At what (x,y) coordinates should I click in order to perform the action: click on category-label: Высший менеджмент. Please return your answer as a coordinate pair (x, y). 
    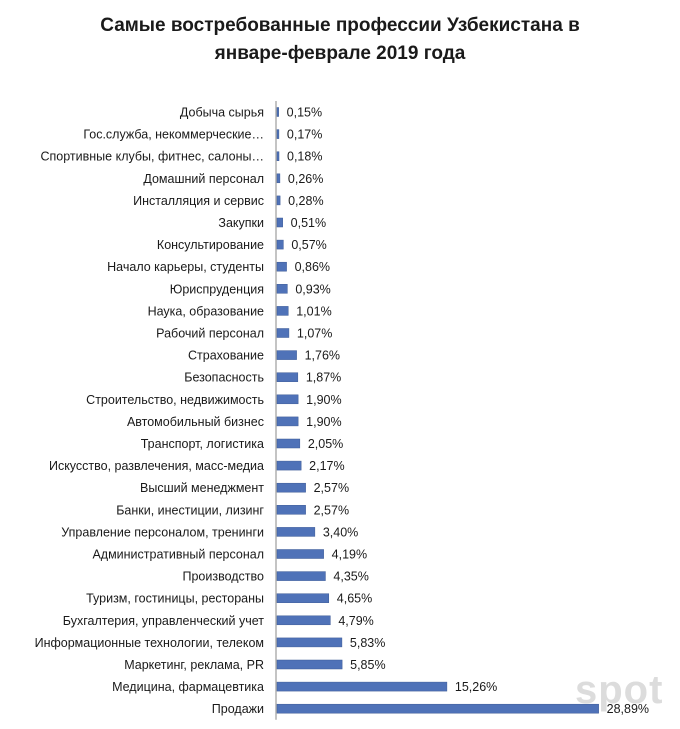
    Looking at the image, I should click on (202, 488).